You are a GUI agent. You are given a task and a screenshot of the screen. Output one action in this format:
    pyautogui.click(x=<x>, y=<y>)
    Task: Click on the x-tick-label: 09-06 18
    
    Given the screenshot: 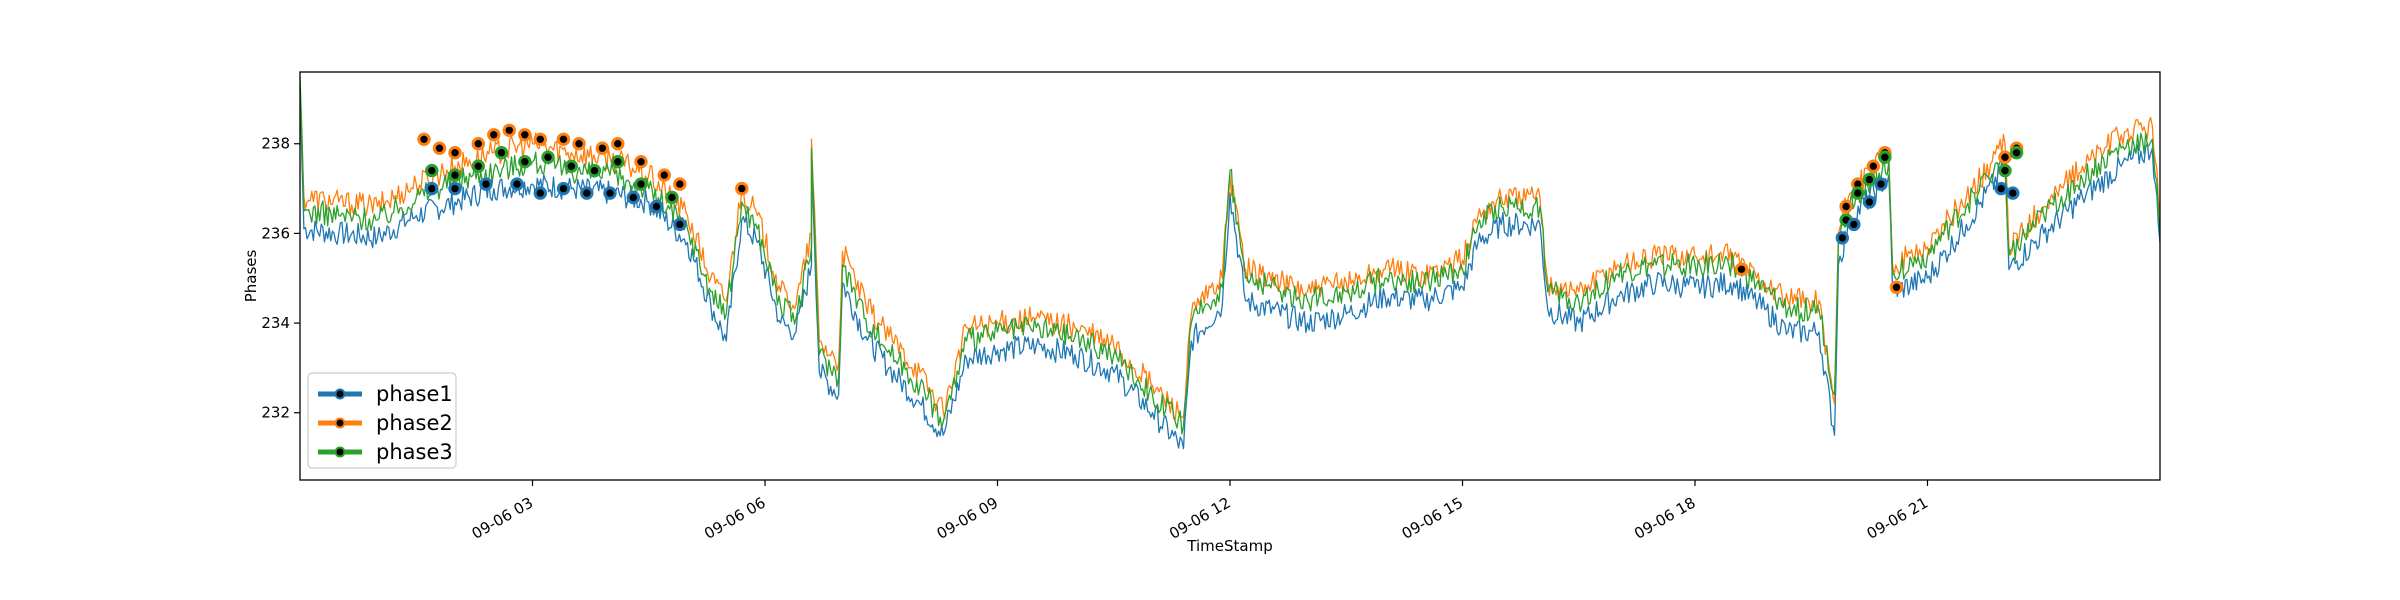 What is the action you would take?
    pyautogui.click(x=1664, y=518)
    